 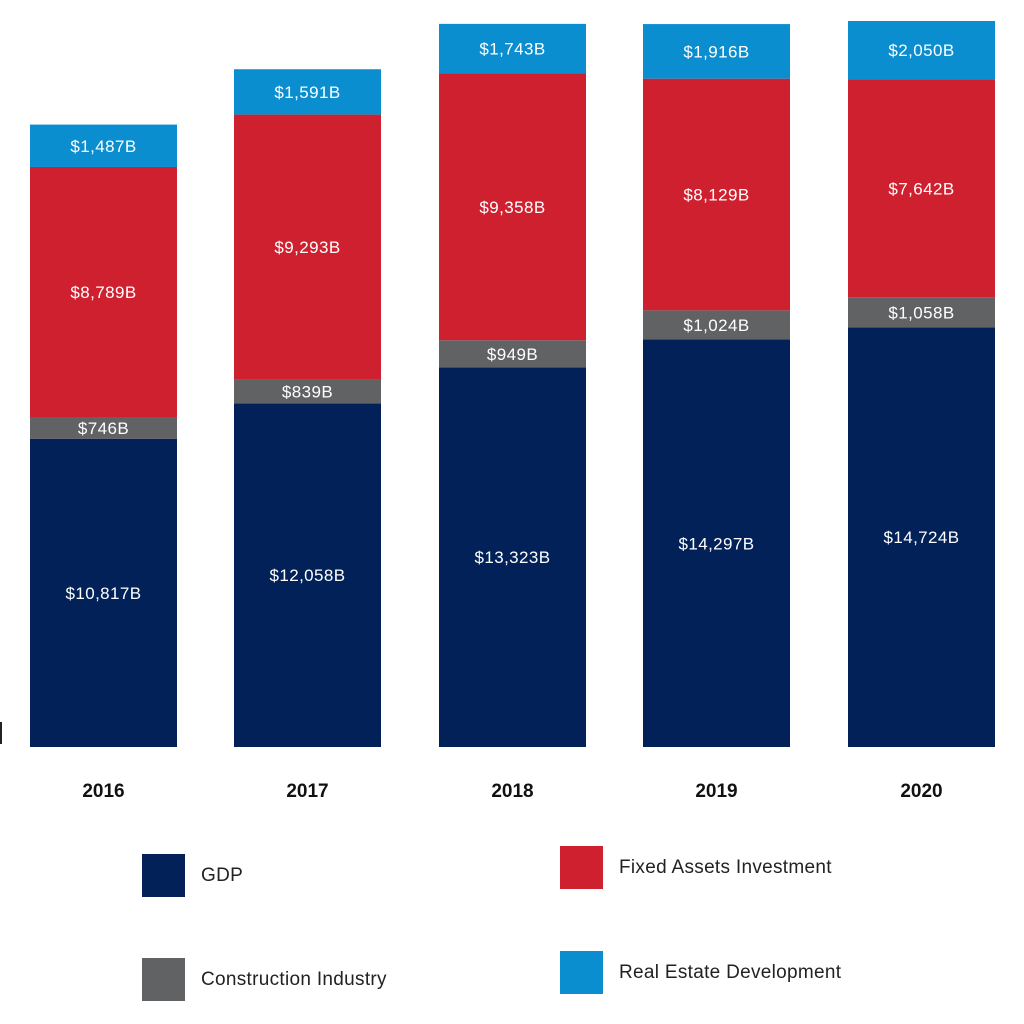 What do you see at coordinates (716, 791) in the screenshot?
I see `x-tick-label-2019: 2019` at bounding box center [716, 791].